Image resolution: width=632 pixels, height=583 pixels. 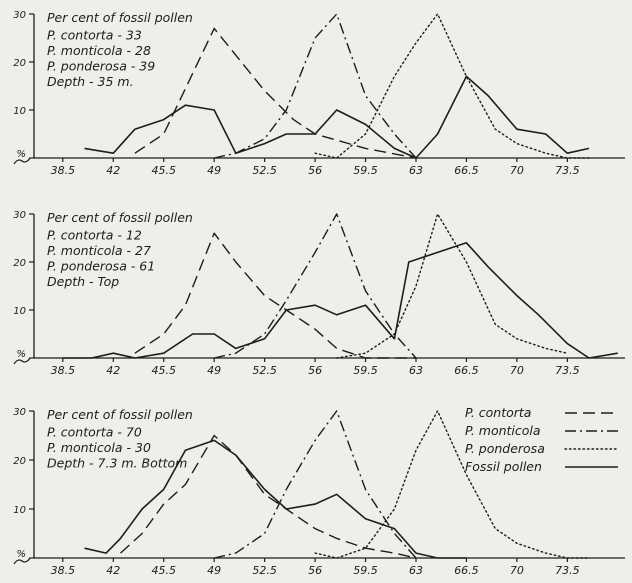 I want to click on panel-info-line: Depth - 35 m., so click(x=90, y=81).